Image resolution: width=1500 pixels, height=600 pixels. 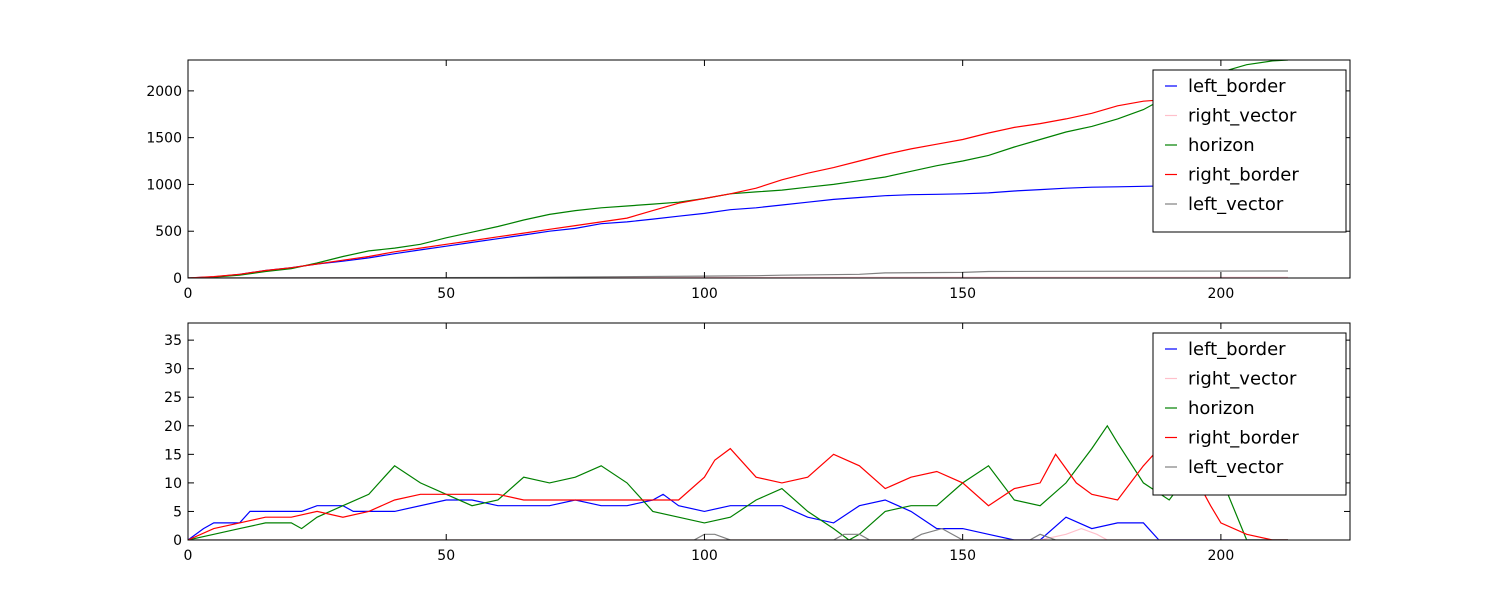 I want to click on y-tick-label: 10, so click(x=173, y=484).